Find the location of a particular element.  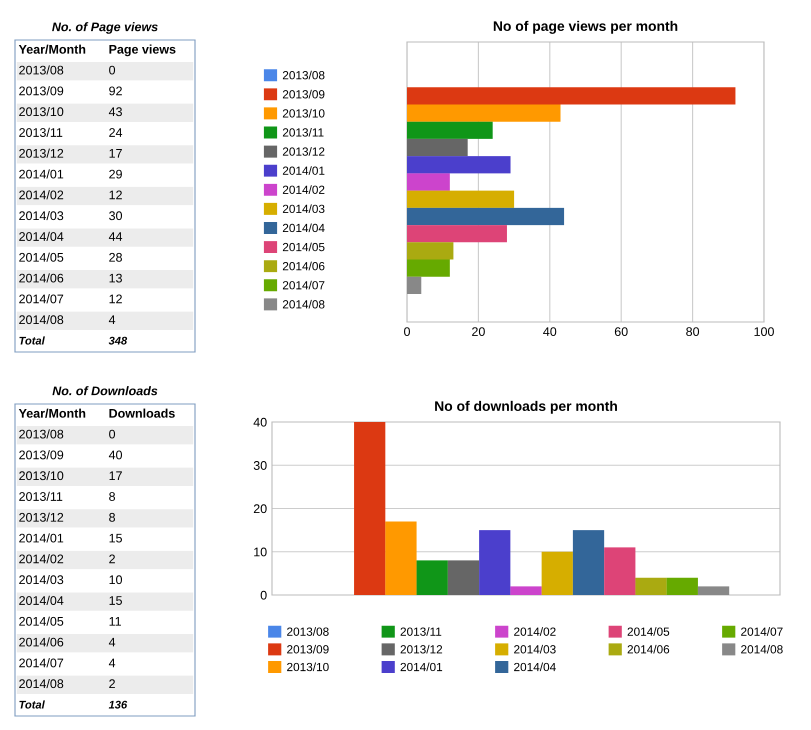

x-tick-label: 80 is located at coordinates (693, 331).